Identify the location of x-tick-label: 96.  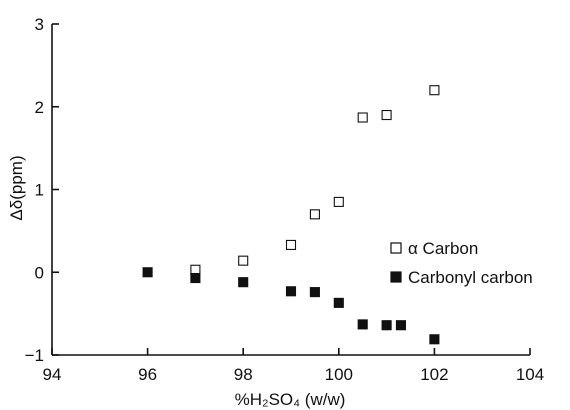
(147, 374).